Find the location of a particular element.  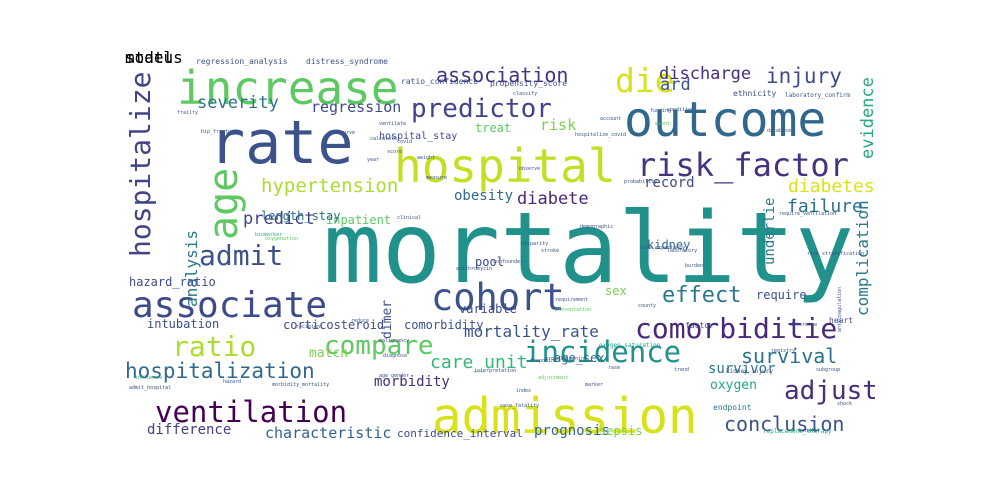

word-diabetes: diabetes is located at coordinates (831, 186).